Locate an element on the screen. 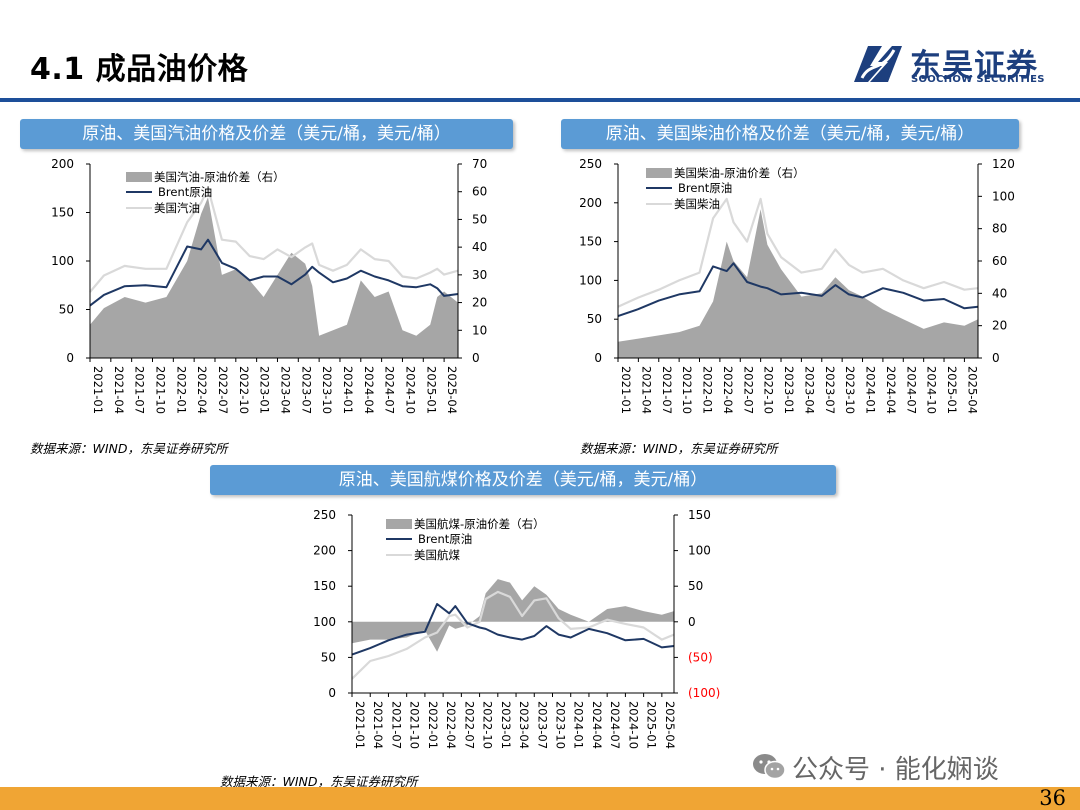 The width and height of the screenshot is (1080, 810). chart2-xtick-label: 2022-07 is located at coordinates (748, 390).